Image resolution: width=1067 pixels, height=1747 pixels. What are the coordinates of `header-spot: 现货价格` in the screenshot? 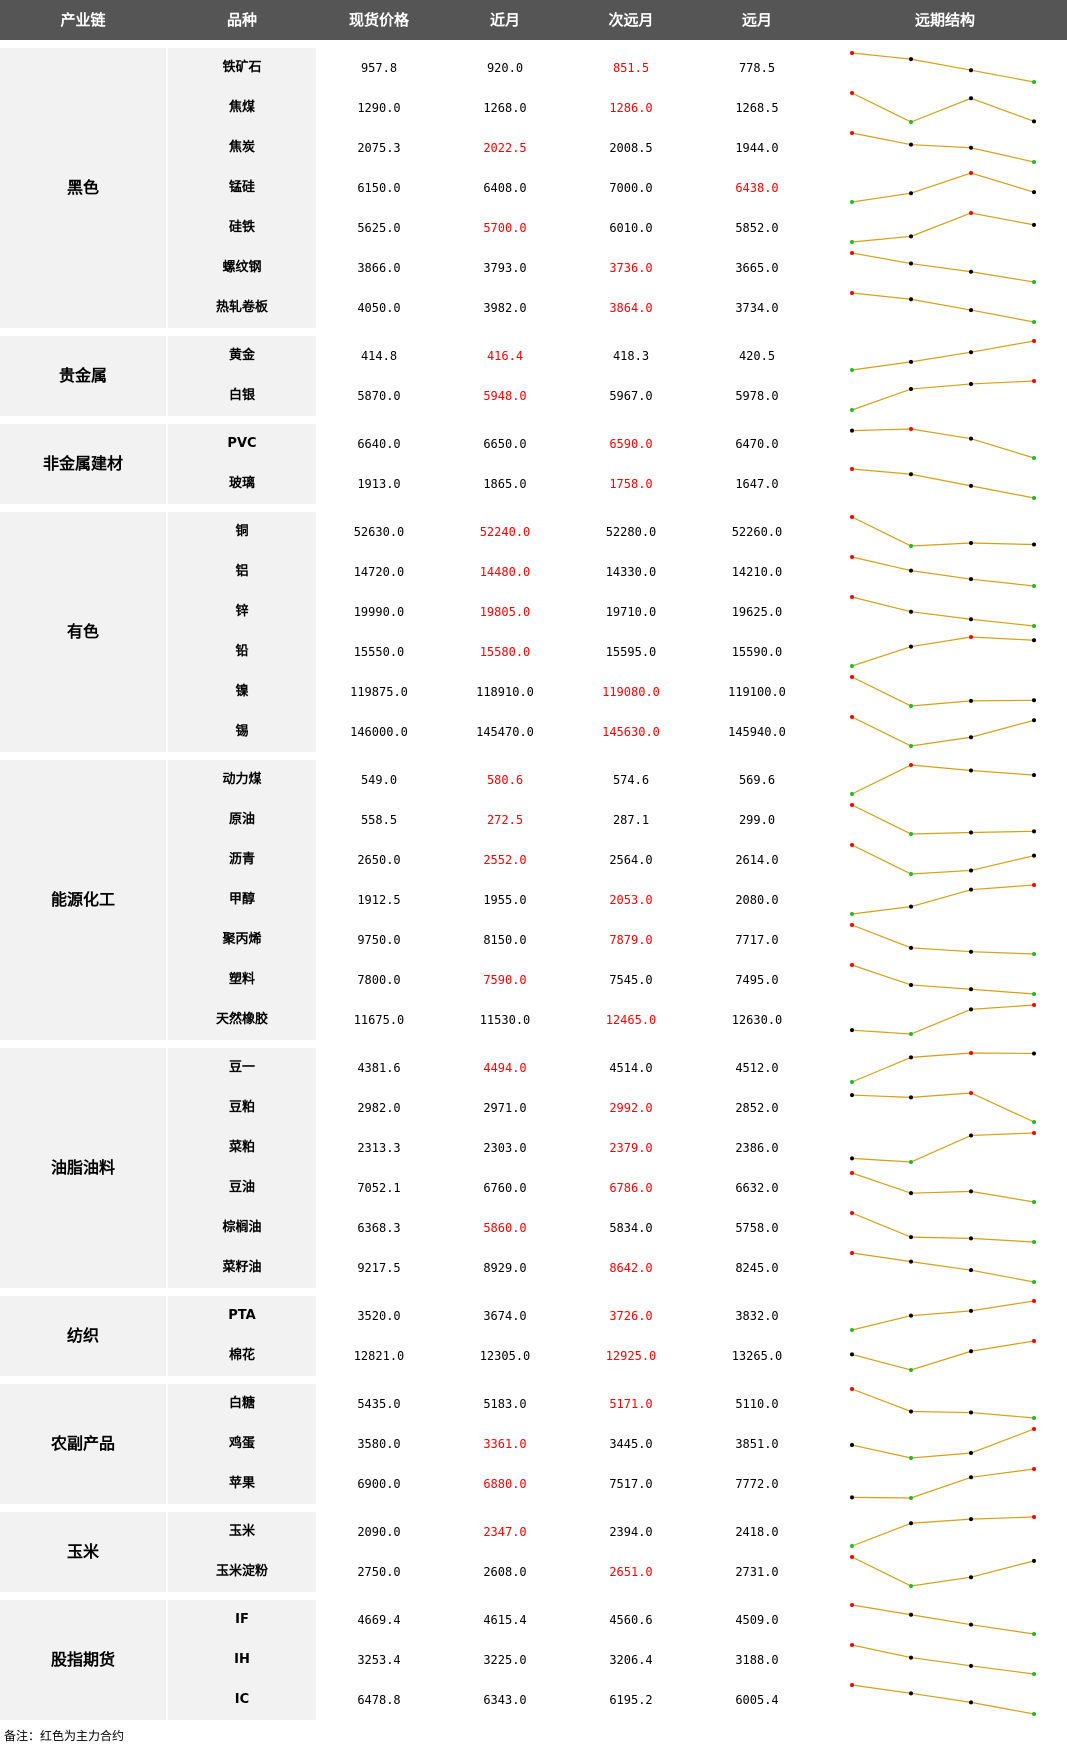 It's located at (378, 20).